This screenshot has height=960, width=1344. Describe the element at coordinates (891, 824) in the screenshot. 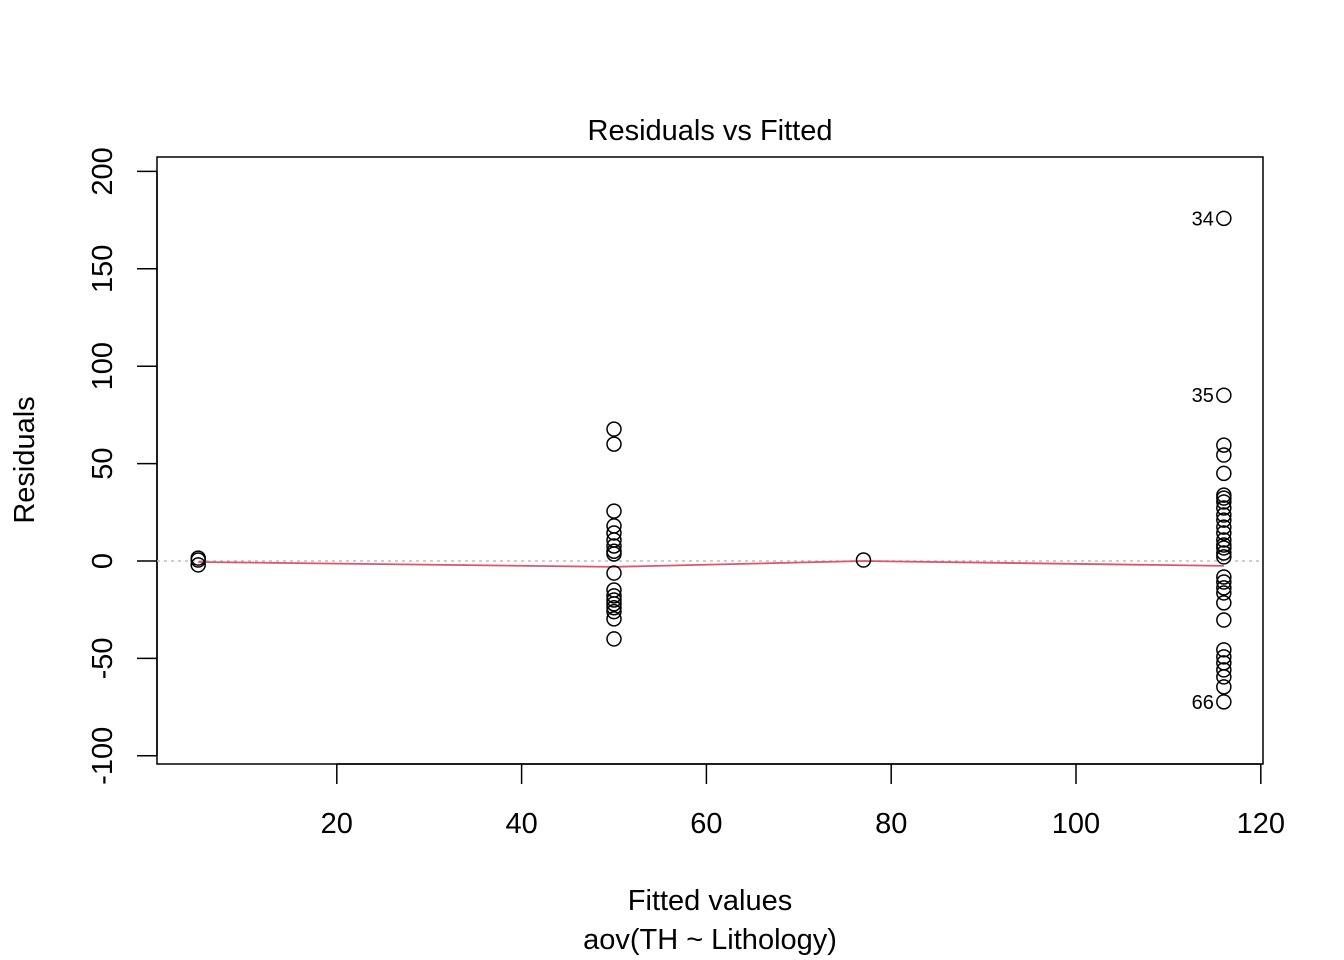

I see `x-tick-label: 80` at that location.